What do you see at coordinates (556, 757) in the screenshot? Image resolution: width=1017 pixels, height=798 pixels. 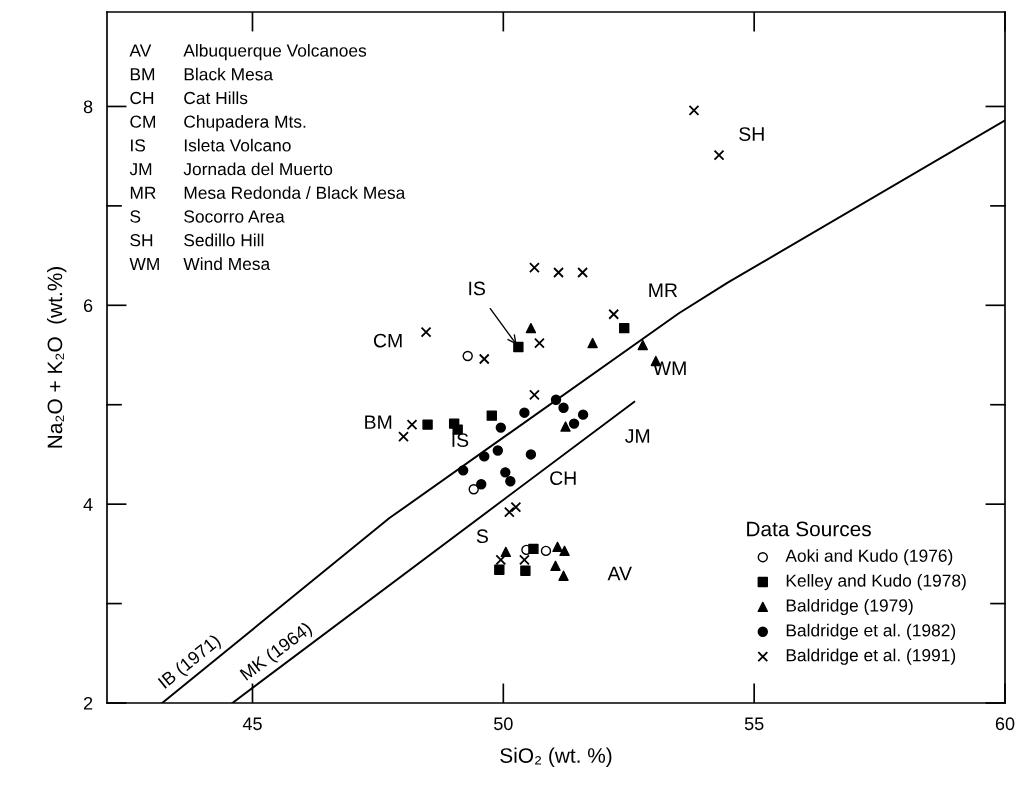 I see `x-axis-title: SiO₂ (wt. %)` at bounding box center [556, 757].